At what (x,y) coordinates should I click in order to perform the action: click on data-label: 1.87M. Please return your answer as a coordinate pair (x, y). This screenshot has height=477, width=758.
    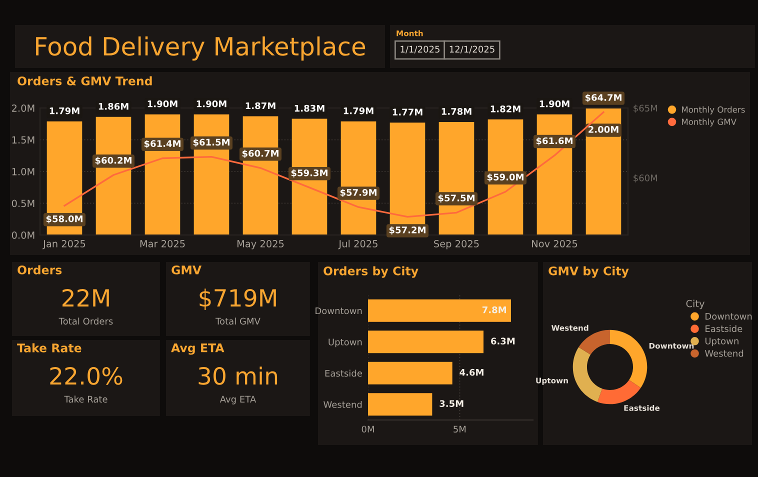
    Looking at the image, I should click on (261, 106).